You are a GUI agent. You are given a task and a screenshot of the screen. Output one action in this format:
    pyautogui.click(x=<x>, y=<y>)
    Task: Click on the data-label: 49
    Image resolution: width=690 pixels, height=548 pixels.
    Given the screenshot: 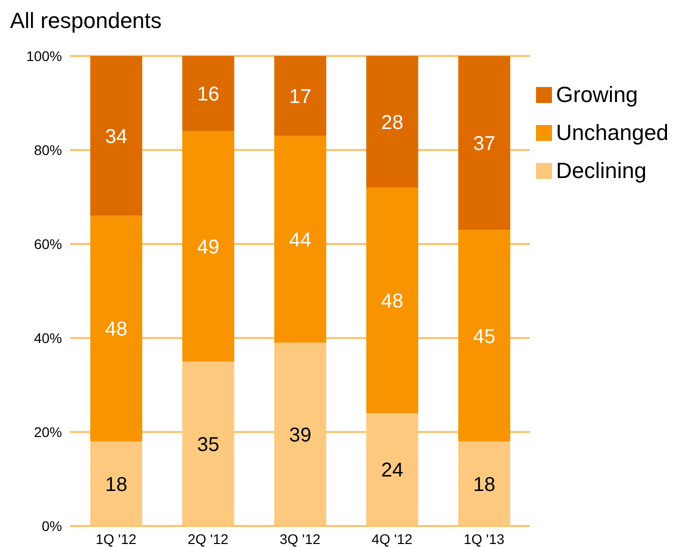 What is the action you would take?
    pyautogui.click(x=208, y=247)
    